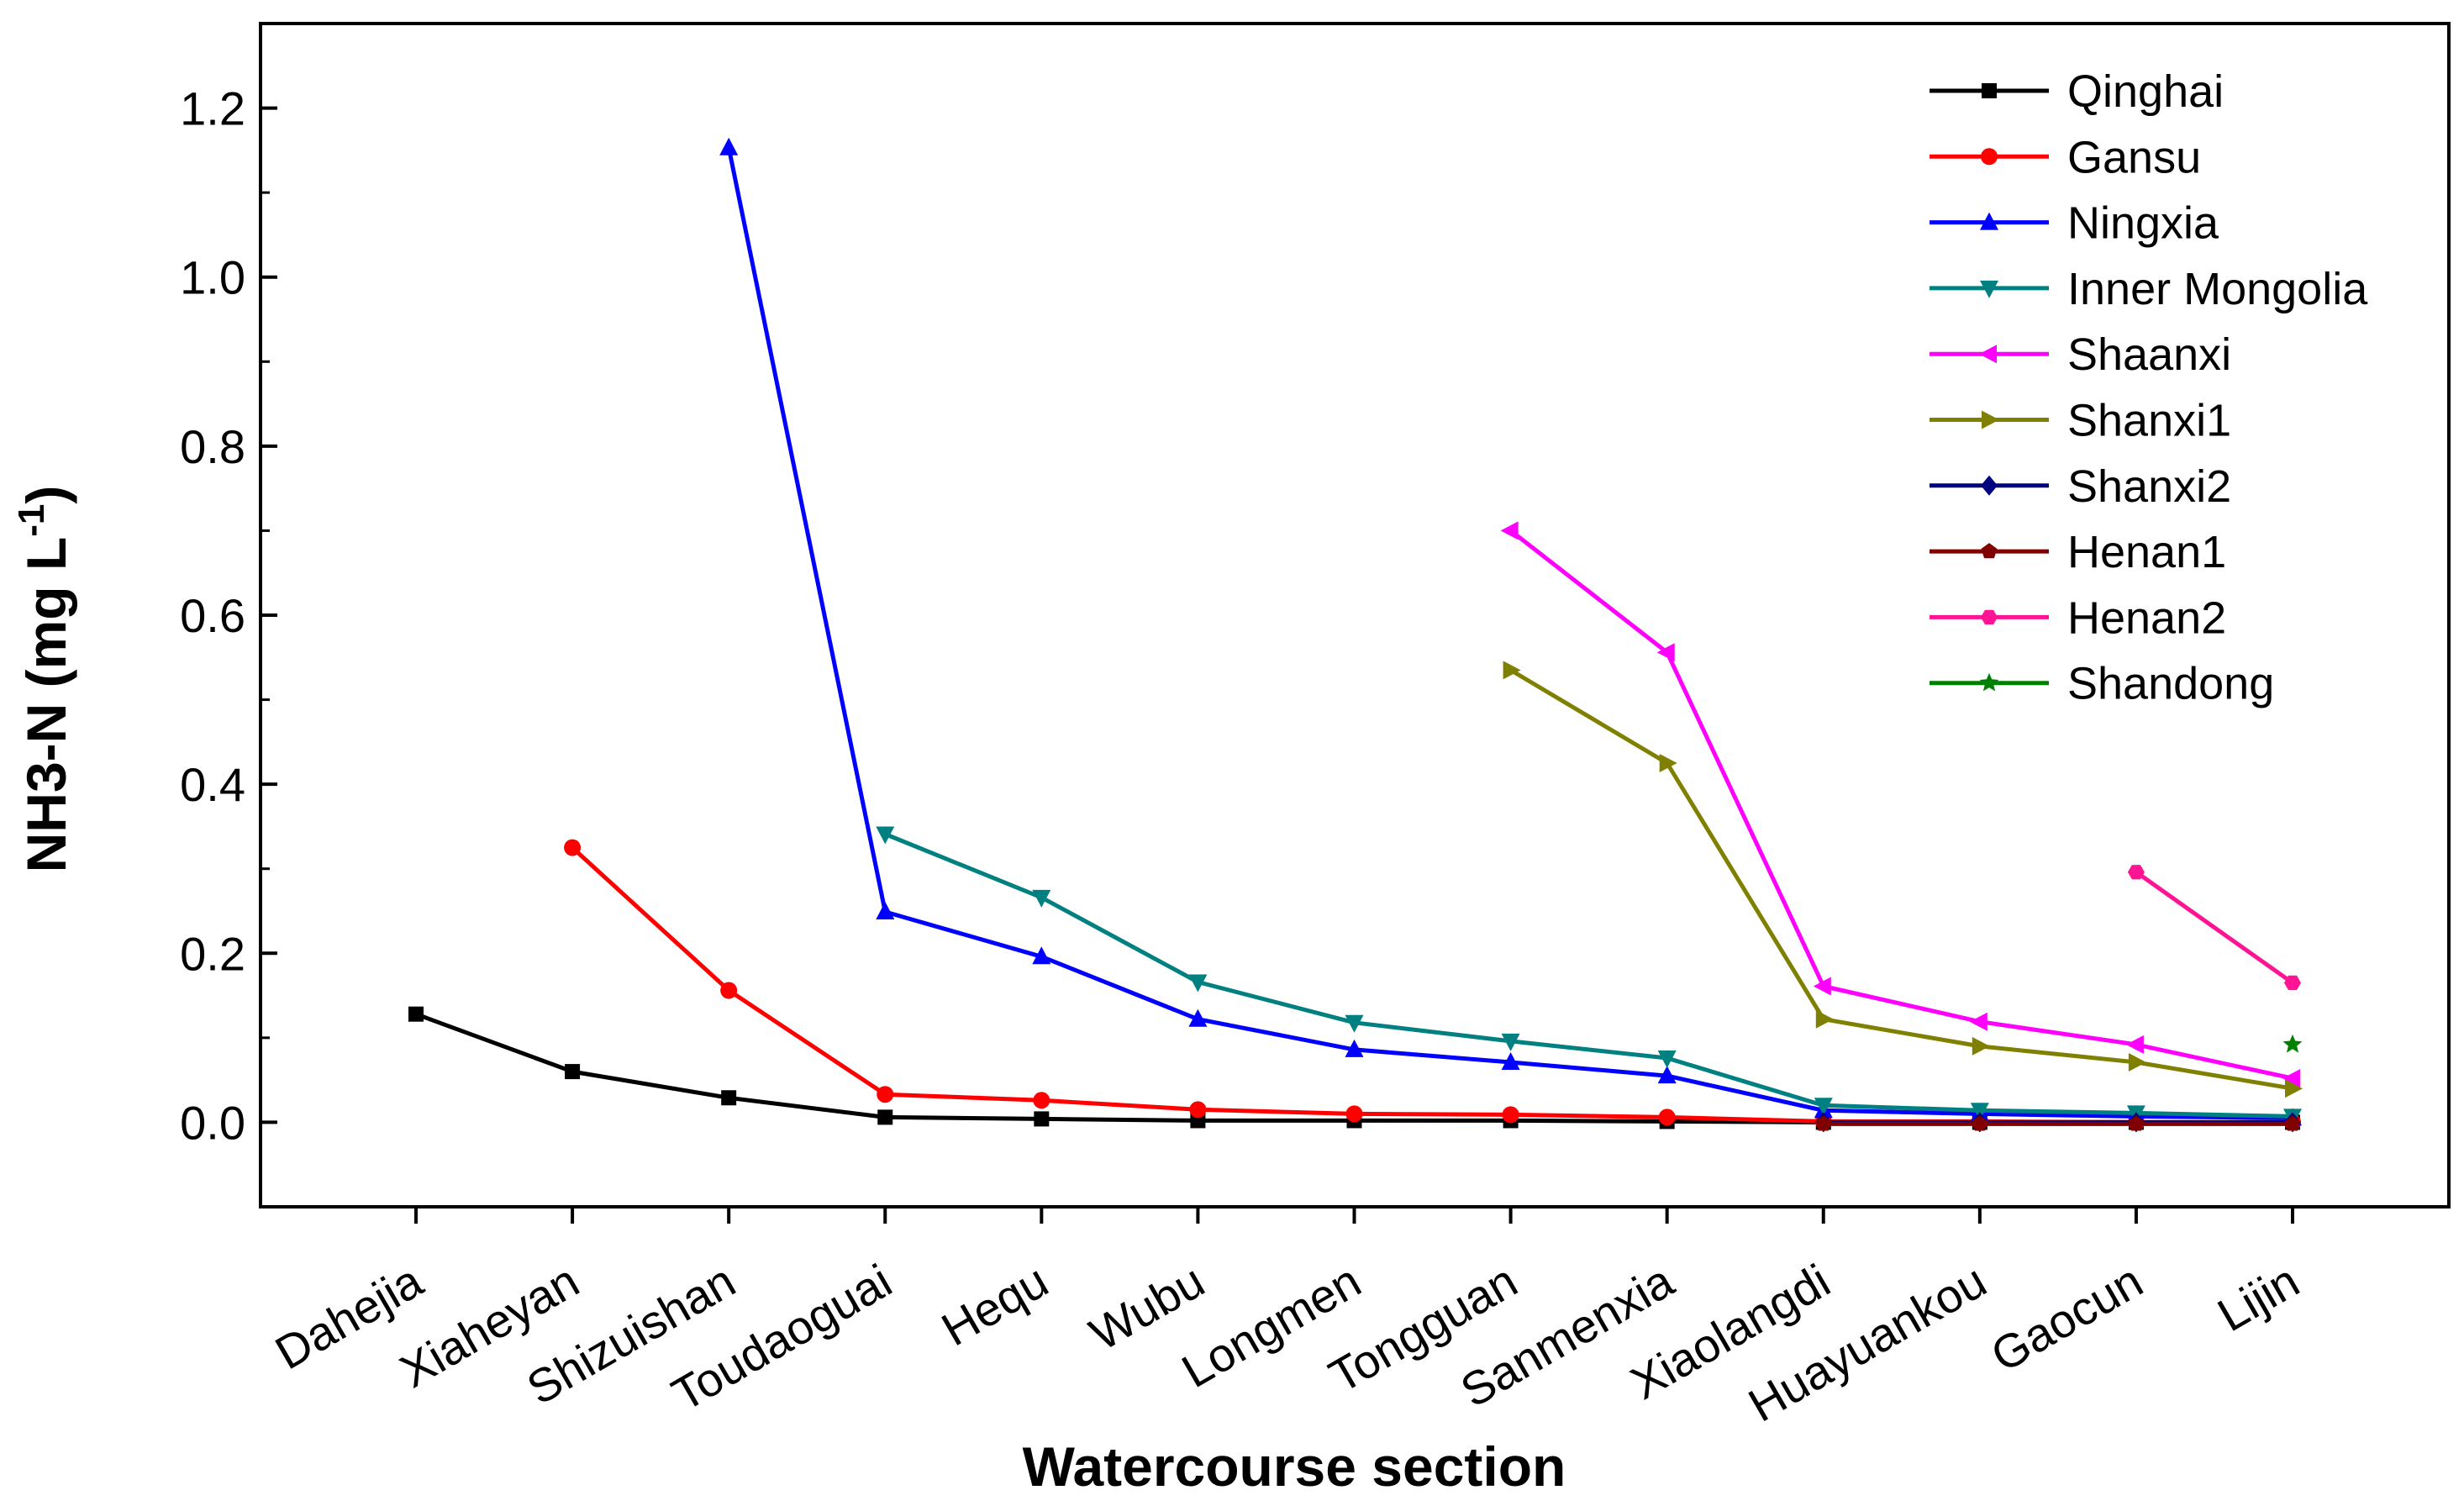 The height and width of the screenshot is (1506, 2464). I want to click on legend-label-ningxia: Ningxia, so click(2143, 223).